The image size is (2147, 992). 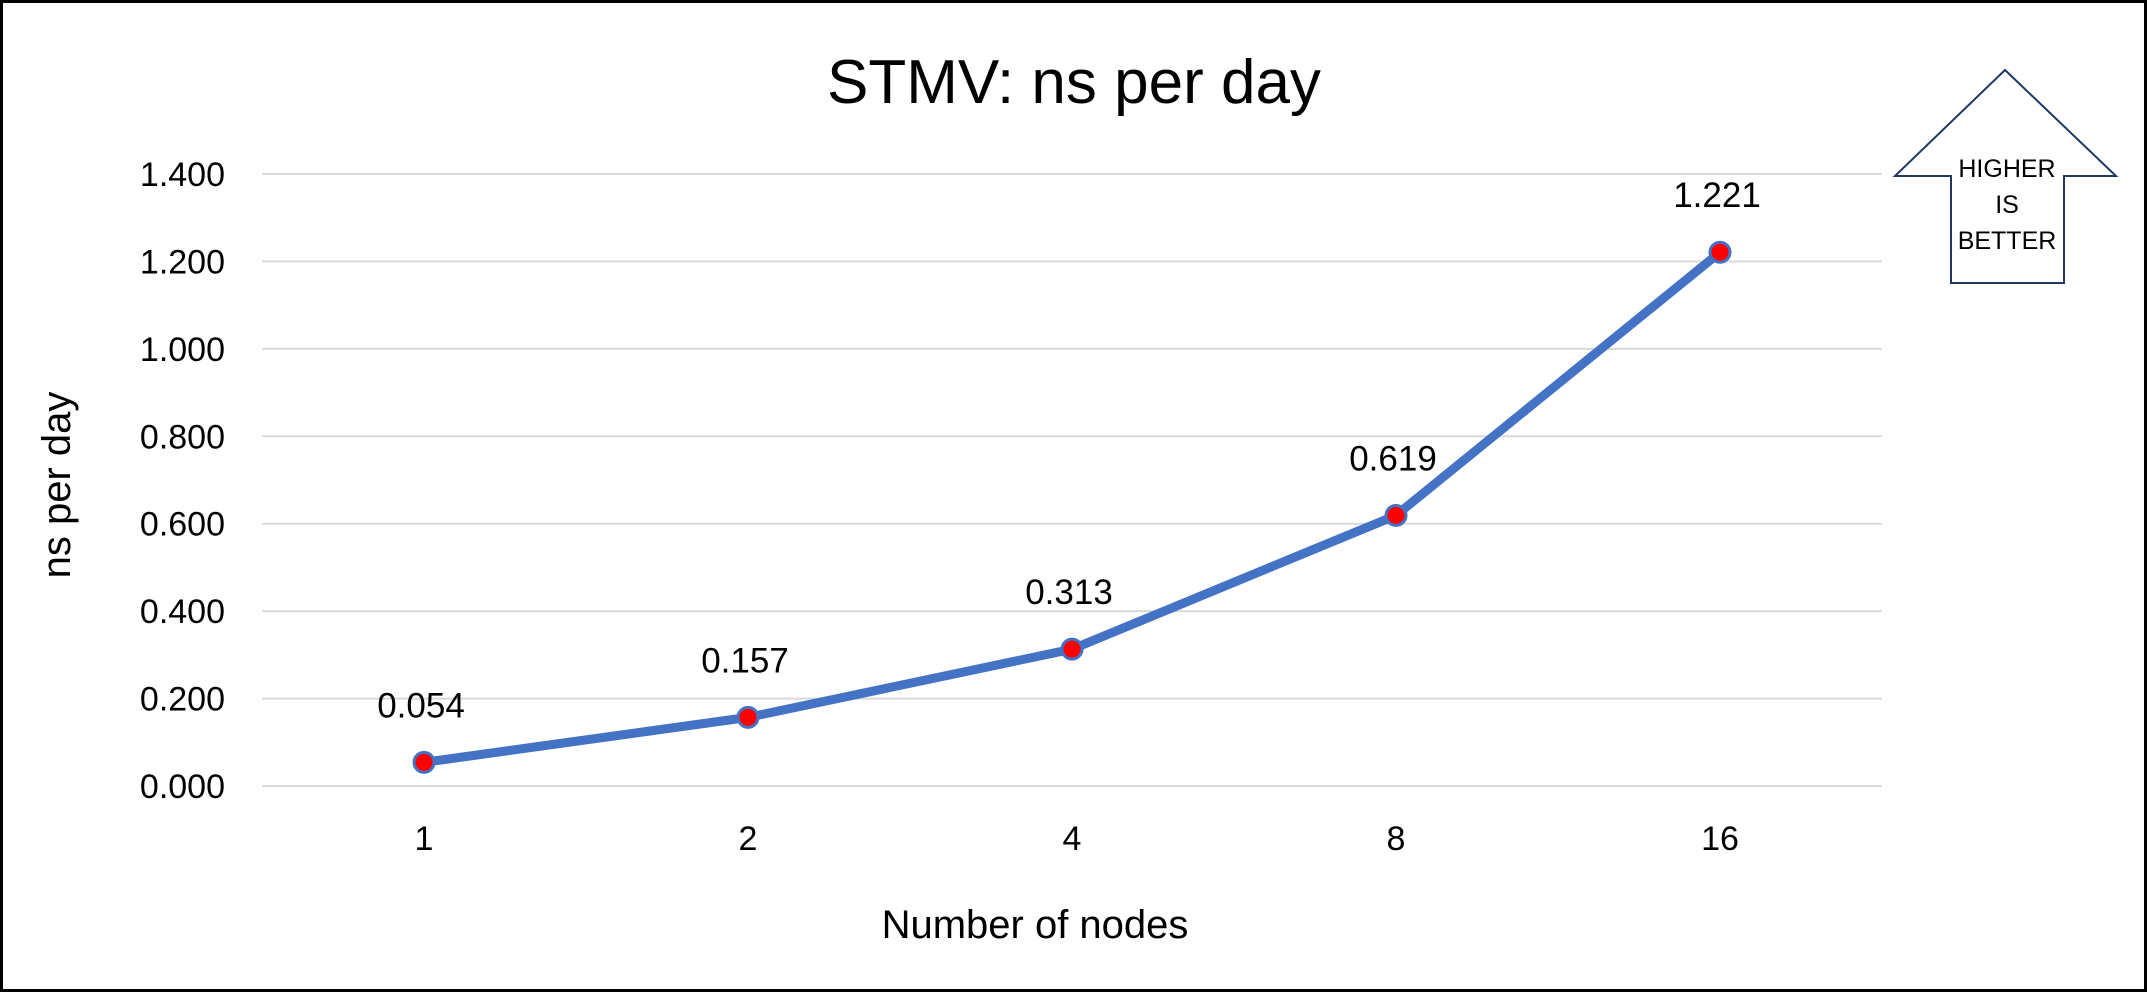 What do you see at coordinates (1074, 82) in the screenshot?
I see `chart-title: STMV: ns per day` at bounding box center [1074, 82].